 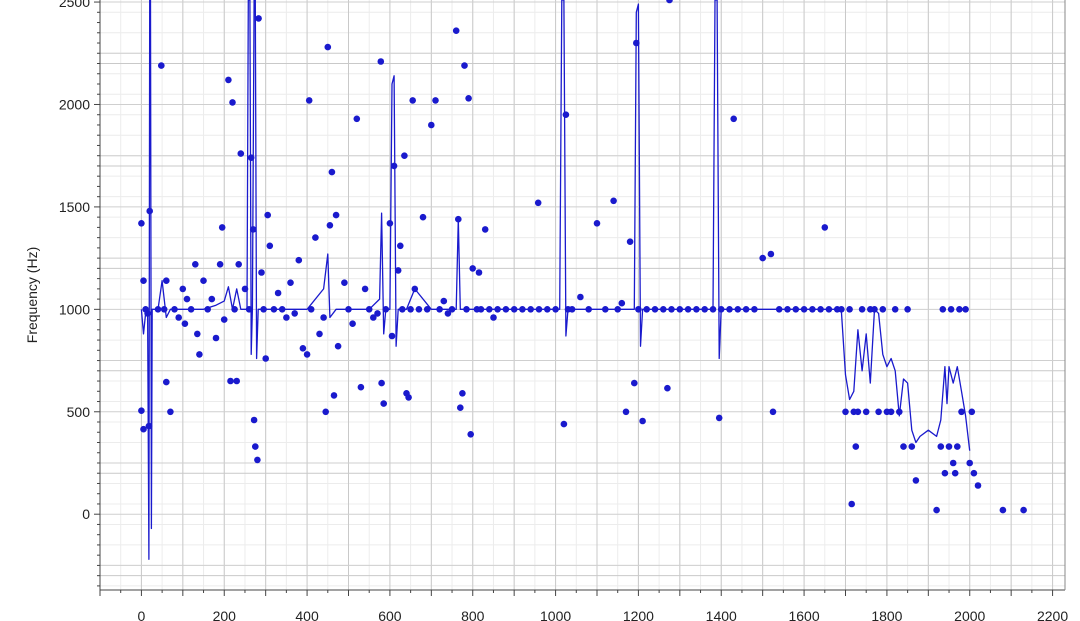 What do you see at coordinates (79, 412) in the screenshot?
I see `y-tick-label: 500` at bounding box center [79, 412].